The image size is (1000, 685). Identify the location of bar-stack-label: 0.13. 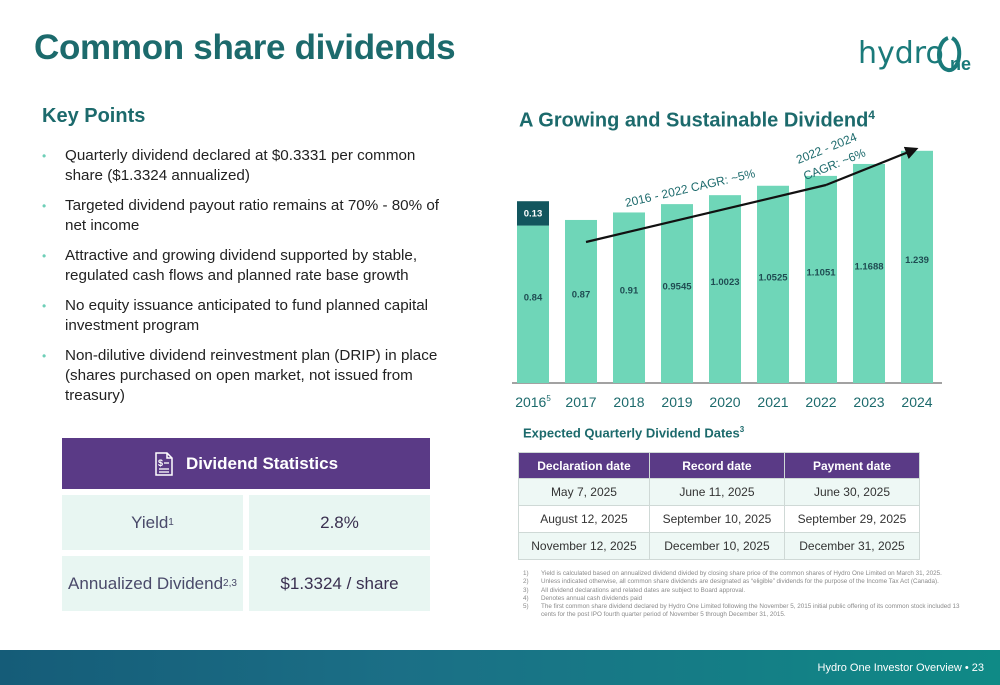
(533, 213).